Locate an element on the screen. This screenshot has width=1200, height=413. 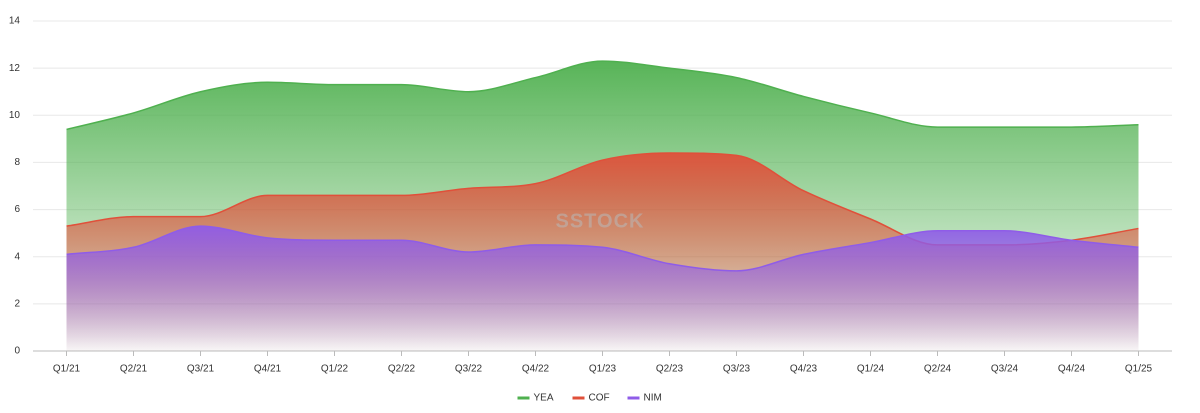
legend: YEA COF NIM is located at coordinates (589, 398).